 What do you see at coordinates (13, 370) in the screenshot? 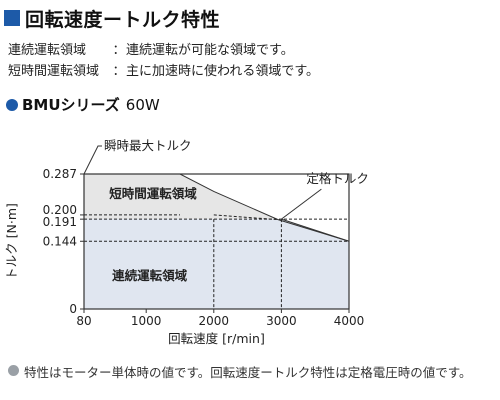
I see `note-bullet-icon` at bounding box center [13, 370].